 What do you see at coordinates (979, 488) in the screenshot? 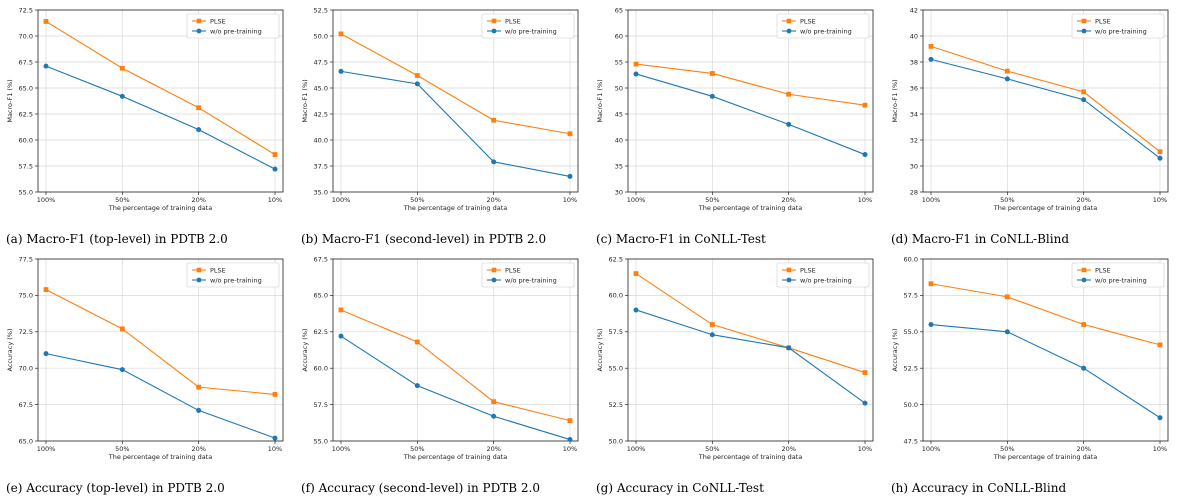
I see `chart-caption: (h) Accuracy in CoNLL-Blind` at bounding box center [979, 488].